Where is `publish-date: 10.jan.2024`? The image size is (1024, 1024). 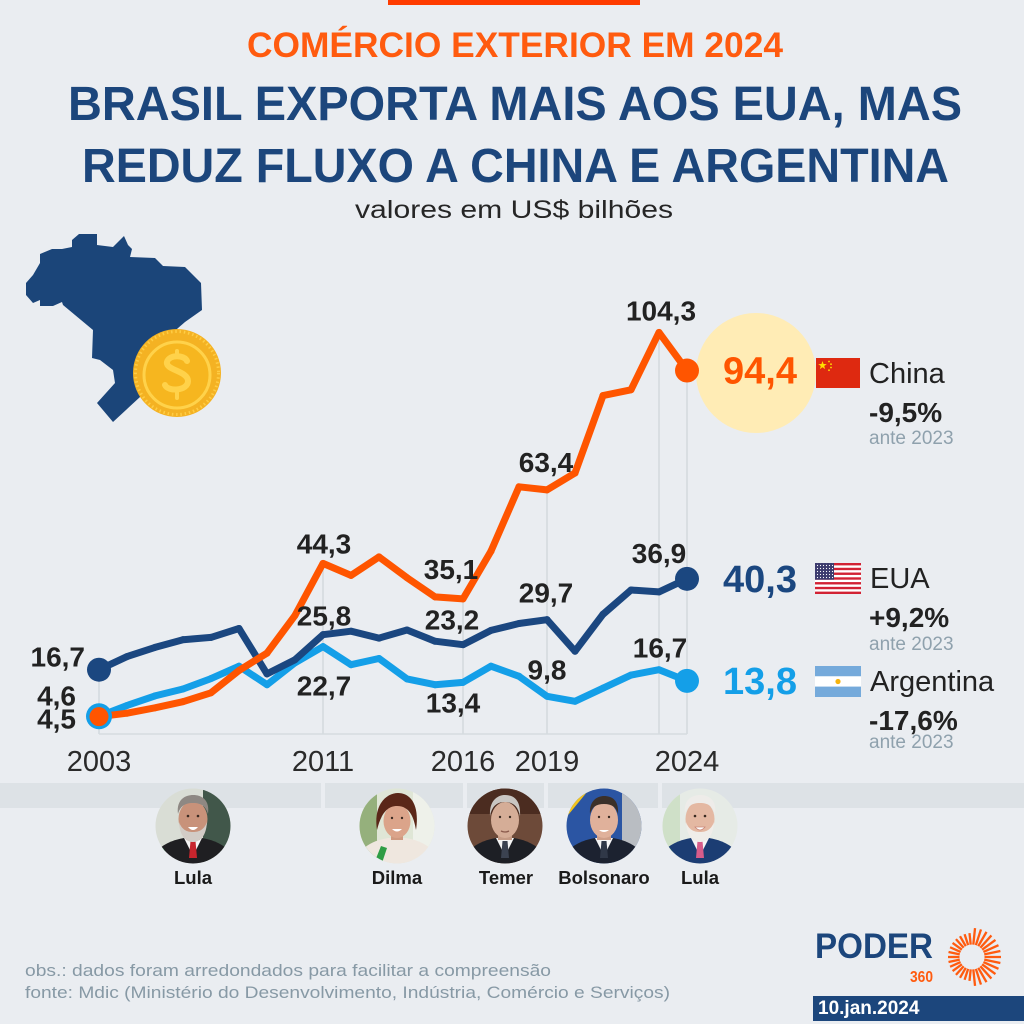
publish-date: 10.jan.2024 is located at coordinates (869, 1008).